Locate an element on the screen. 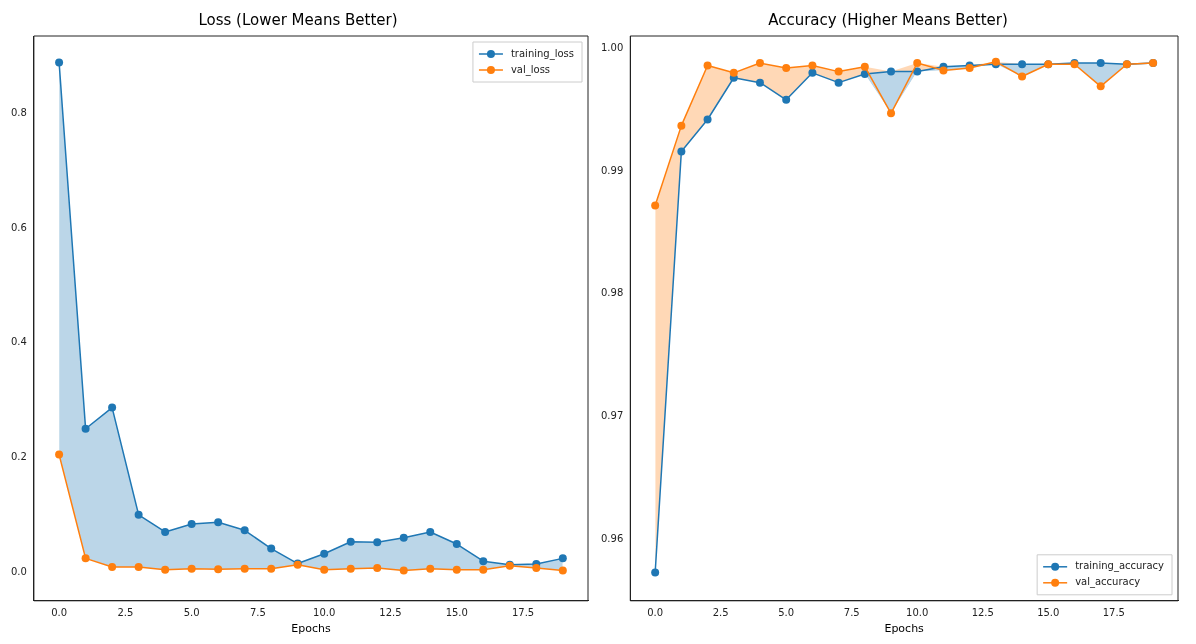 This screenshot has width=1196, height=644. y-tick-label: 0.98 is located at coordinates (612, 293).